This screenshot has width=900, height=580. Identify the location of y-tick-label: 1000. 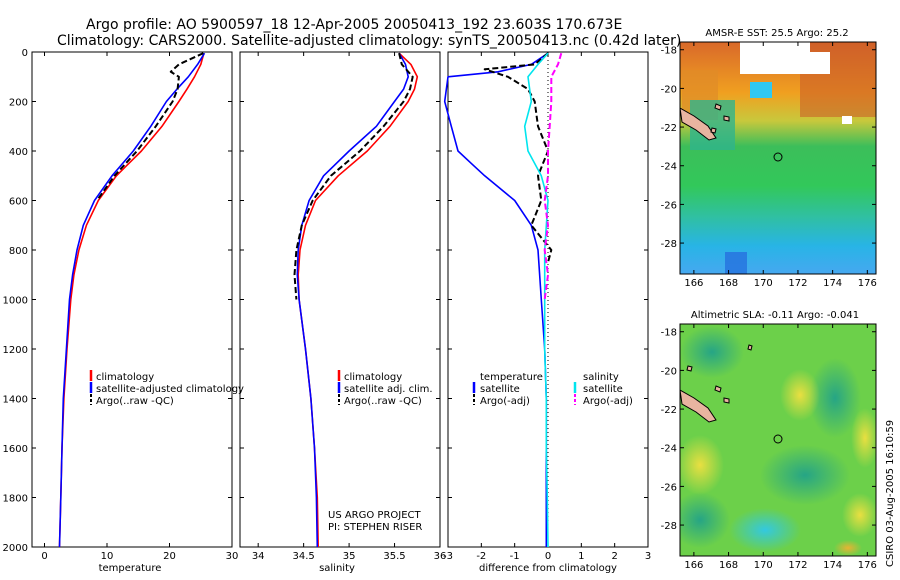
(15, 301).